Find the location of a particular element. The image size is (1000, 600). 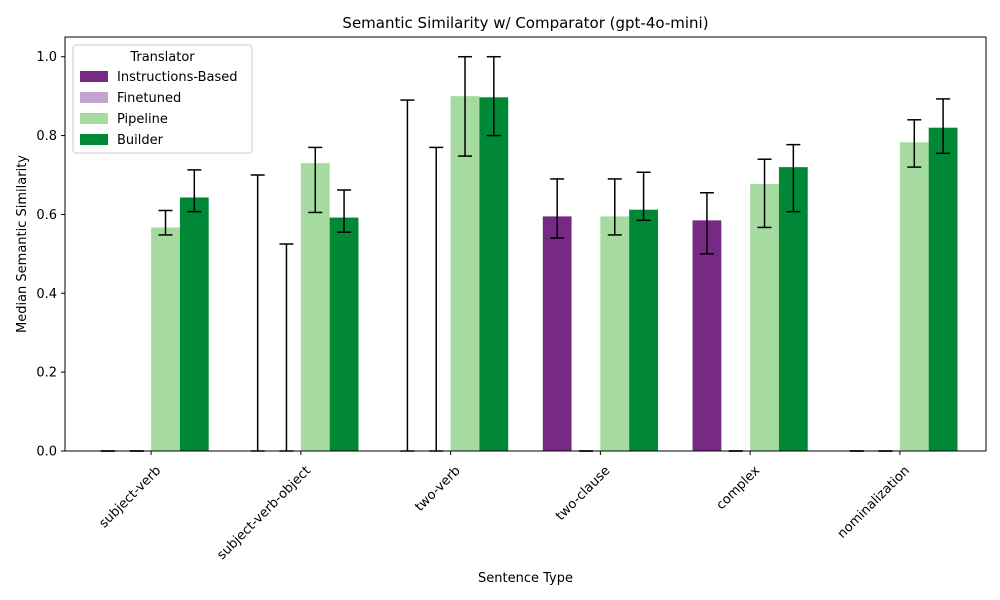

bar-builder-two-clause is located at coordinates (643, 330).